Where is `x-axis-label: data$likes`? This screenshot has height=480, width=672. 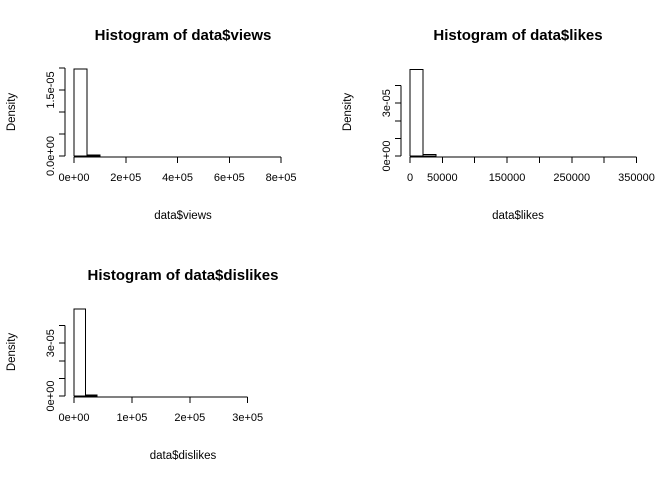
x-axis-label: data$likes is located at coordinates (518, 216).